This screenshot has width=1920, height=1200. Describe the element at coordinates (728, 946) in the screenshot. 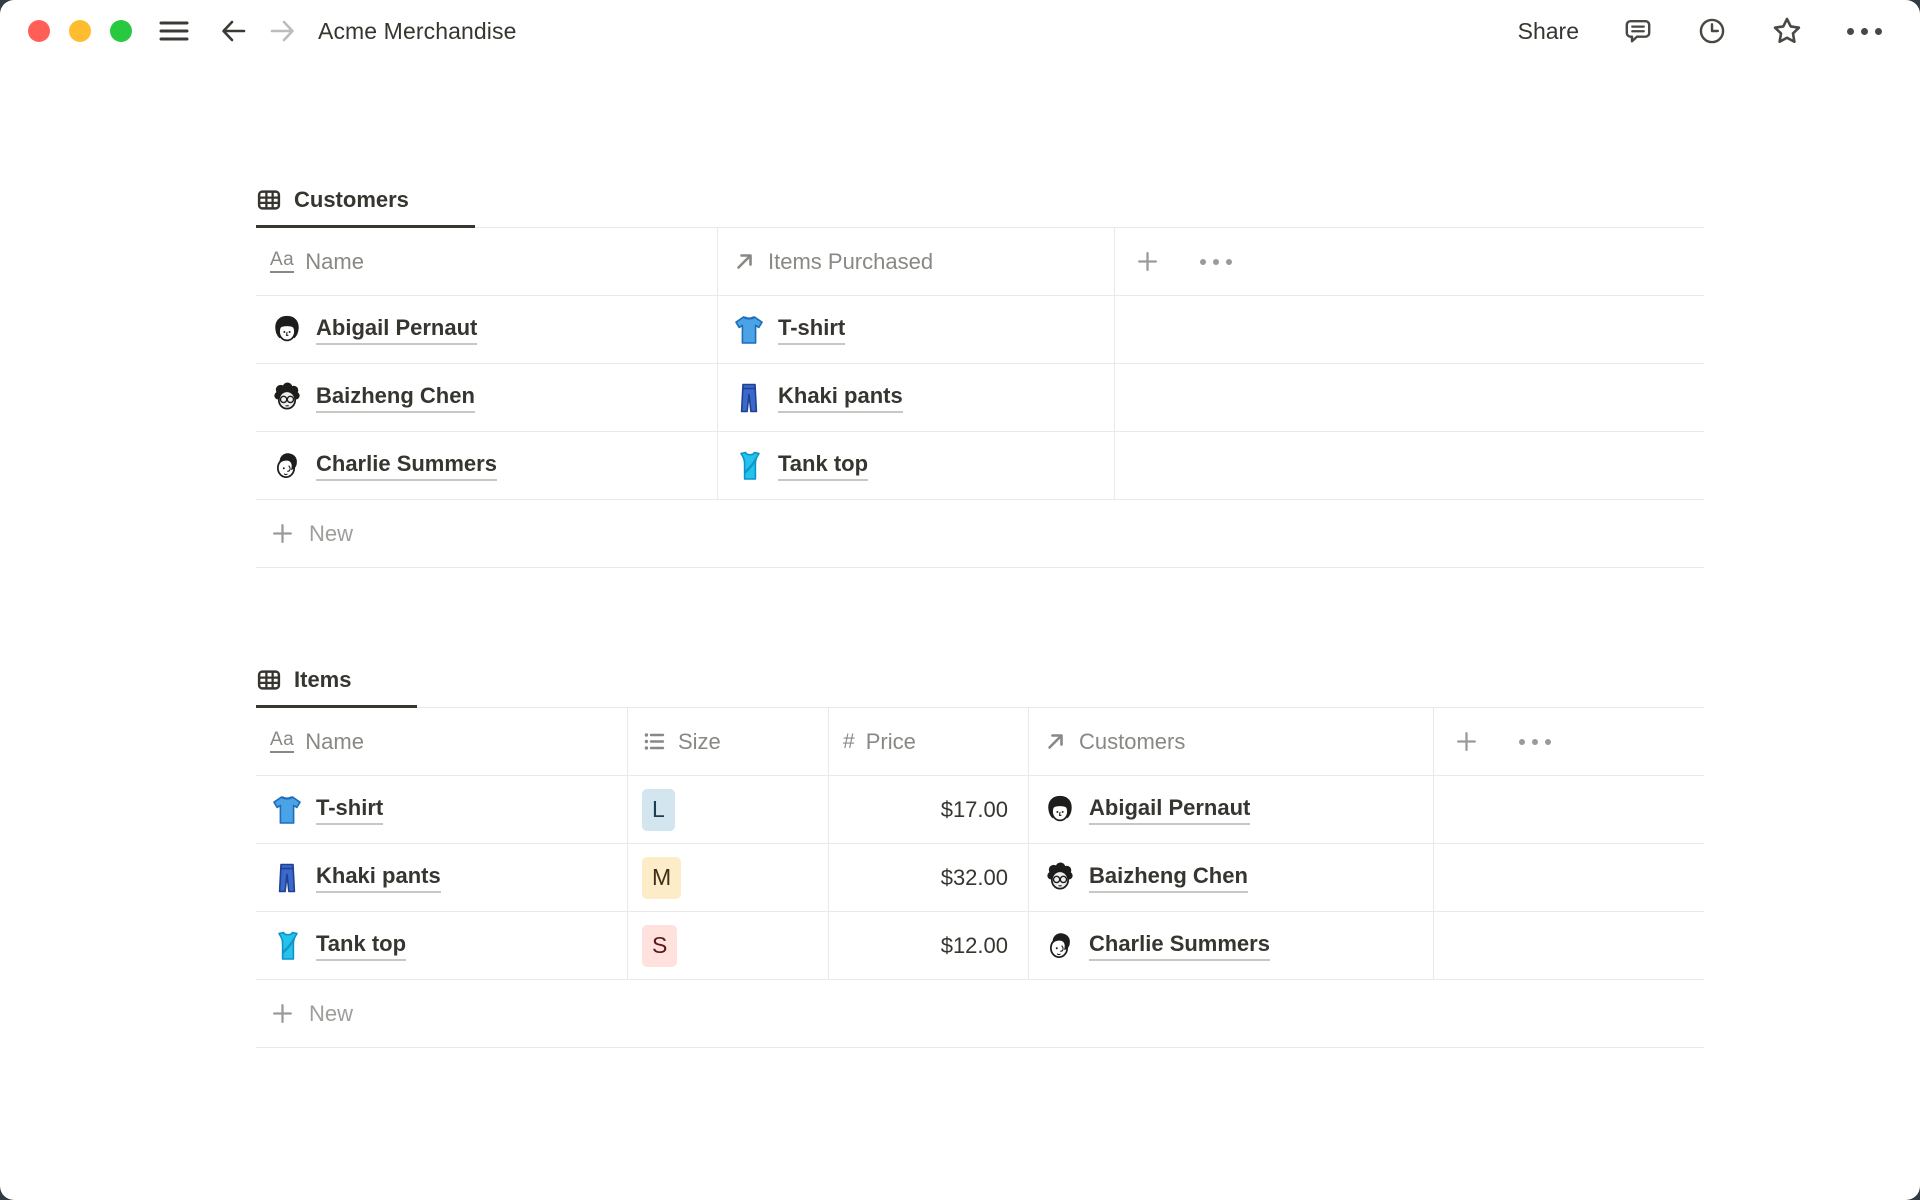

I see `items-row3-size-cell: S` at that location.